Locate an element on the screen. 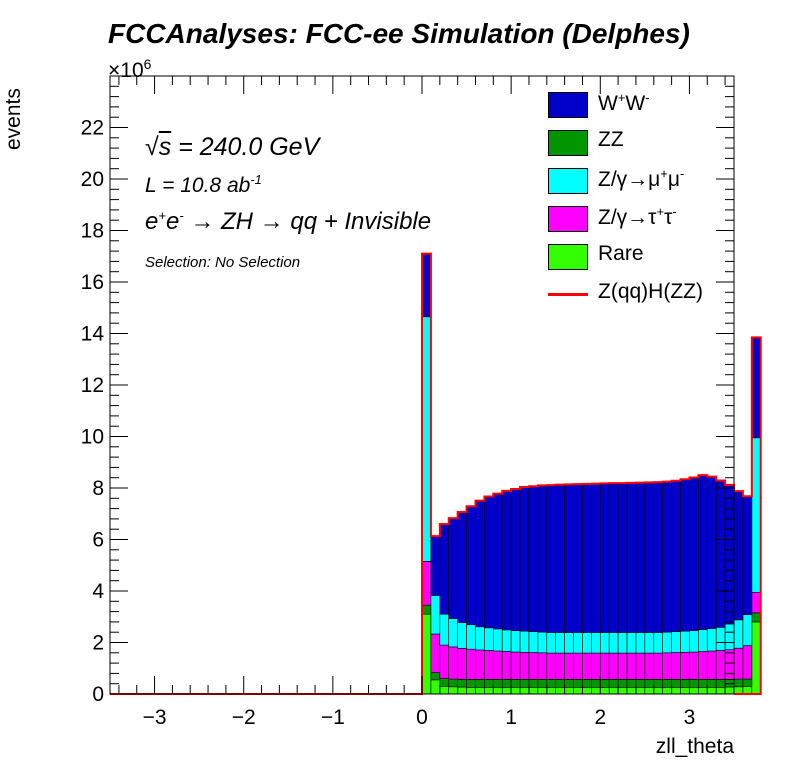 Image resolution: width=796 pixels, height=772 pixels. x-tick-label: −2 is located at coordinates (244, 717).